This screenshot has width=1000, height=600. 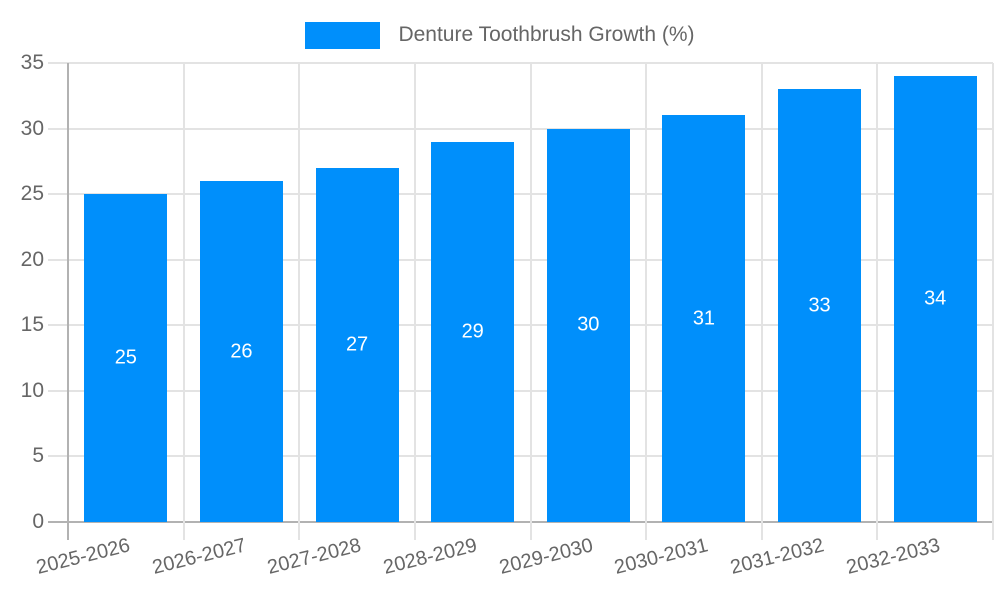 I want to click on bar: 26, so click(x=241, y=351).